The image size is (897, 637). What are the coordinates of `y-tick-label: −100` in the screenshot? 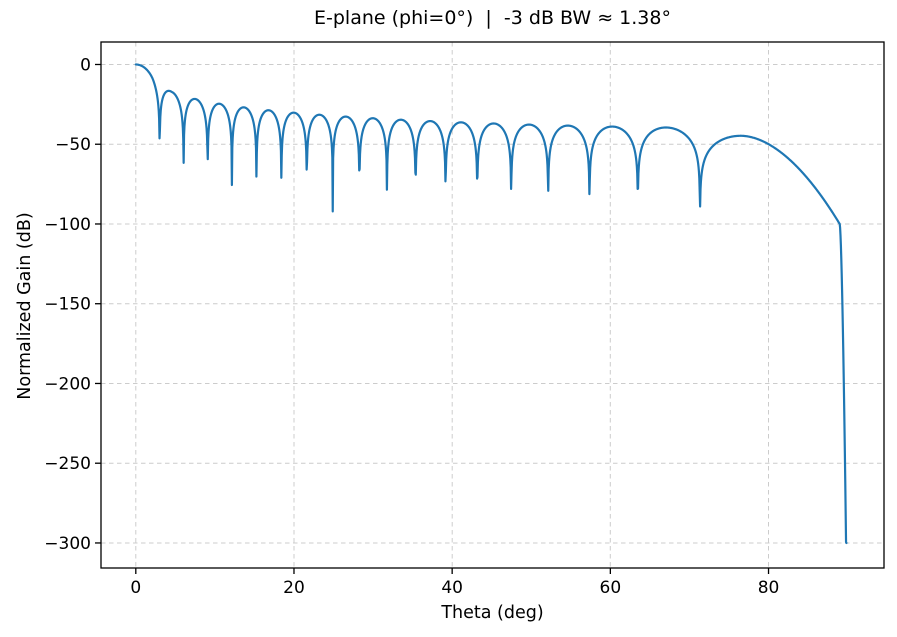 It's located at (67, 225).